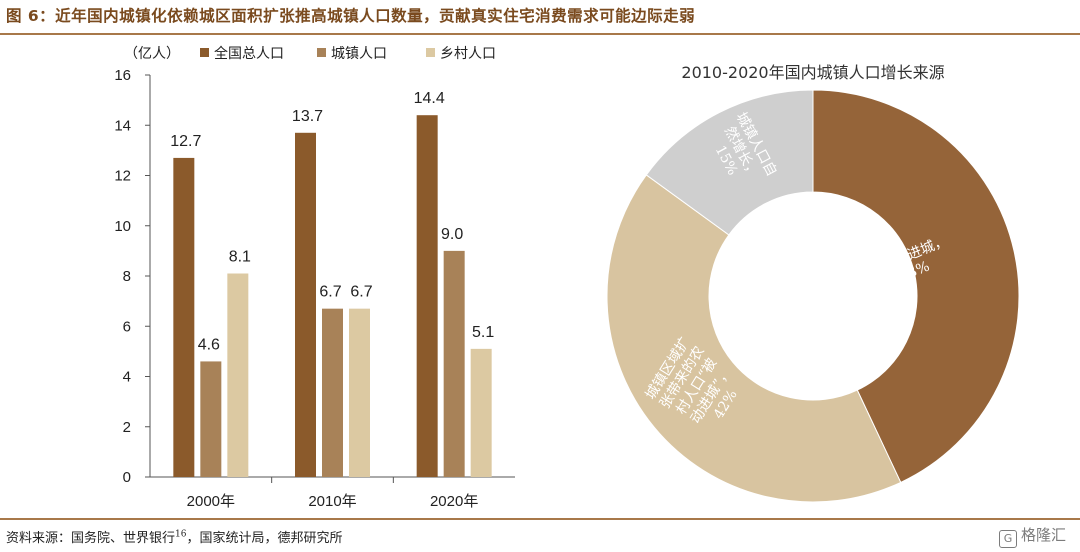  Describe the element at coordinates (429, 98) in the screenshot. I see `data-label: 14.4` at that location.